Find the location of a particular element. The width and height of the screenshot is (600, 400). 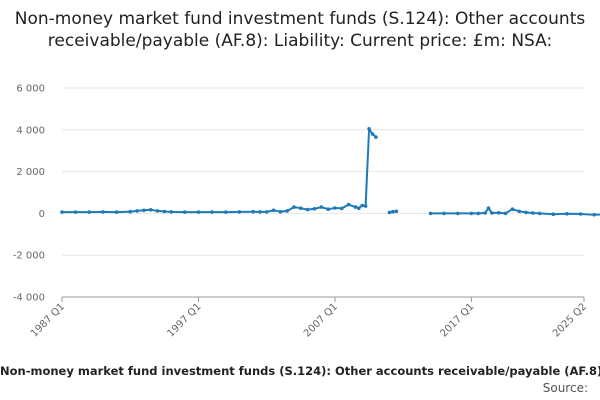

x-axis: 1987 Q1 1997 Q1 2007 Q1 2017 Q1 2025 Q2 is located at coordinates (309, 317).